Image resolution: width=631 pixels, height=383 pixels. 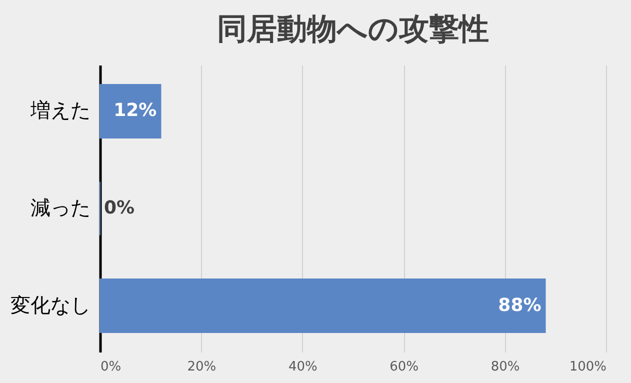 What do you see at coordinates (50, 304) in the screenshot?
I see `y-tick-label: 変化なし` at bounding box center [50, 304].